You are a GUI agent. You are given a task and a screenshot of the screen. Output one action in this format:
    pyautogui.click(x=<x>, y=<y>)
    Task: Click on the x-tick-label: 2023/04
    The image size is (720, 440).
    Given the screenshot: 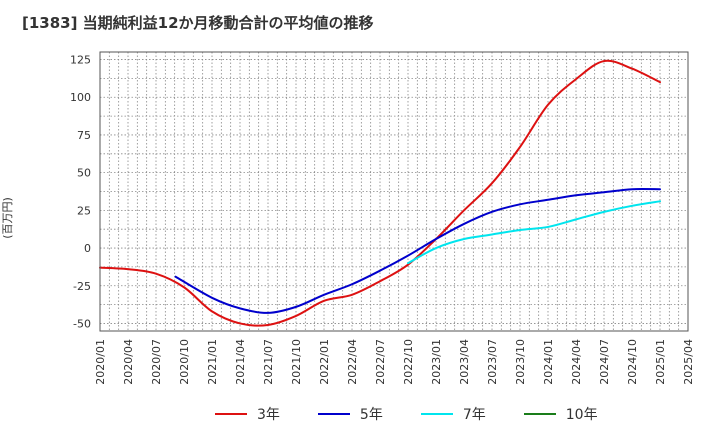 What is the action you would take?
    pyautogui.click(x=464, y=362)
    